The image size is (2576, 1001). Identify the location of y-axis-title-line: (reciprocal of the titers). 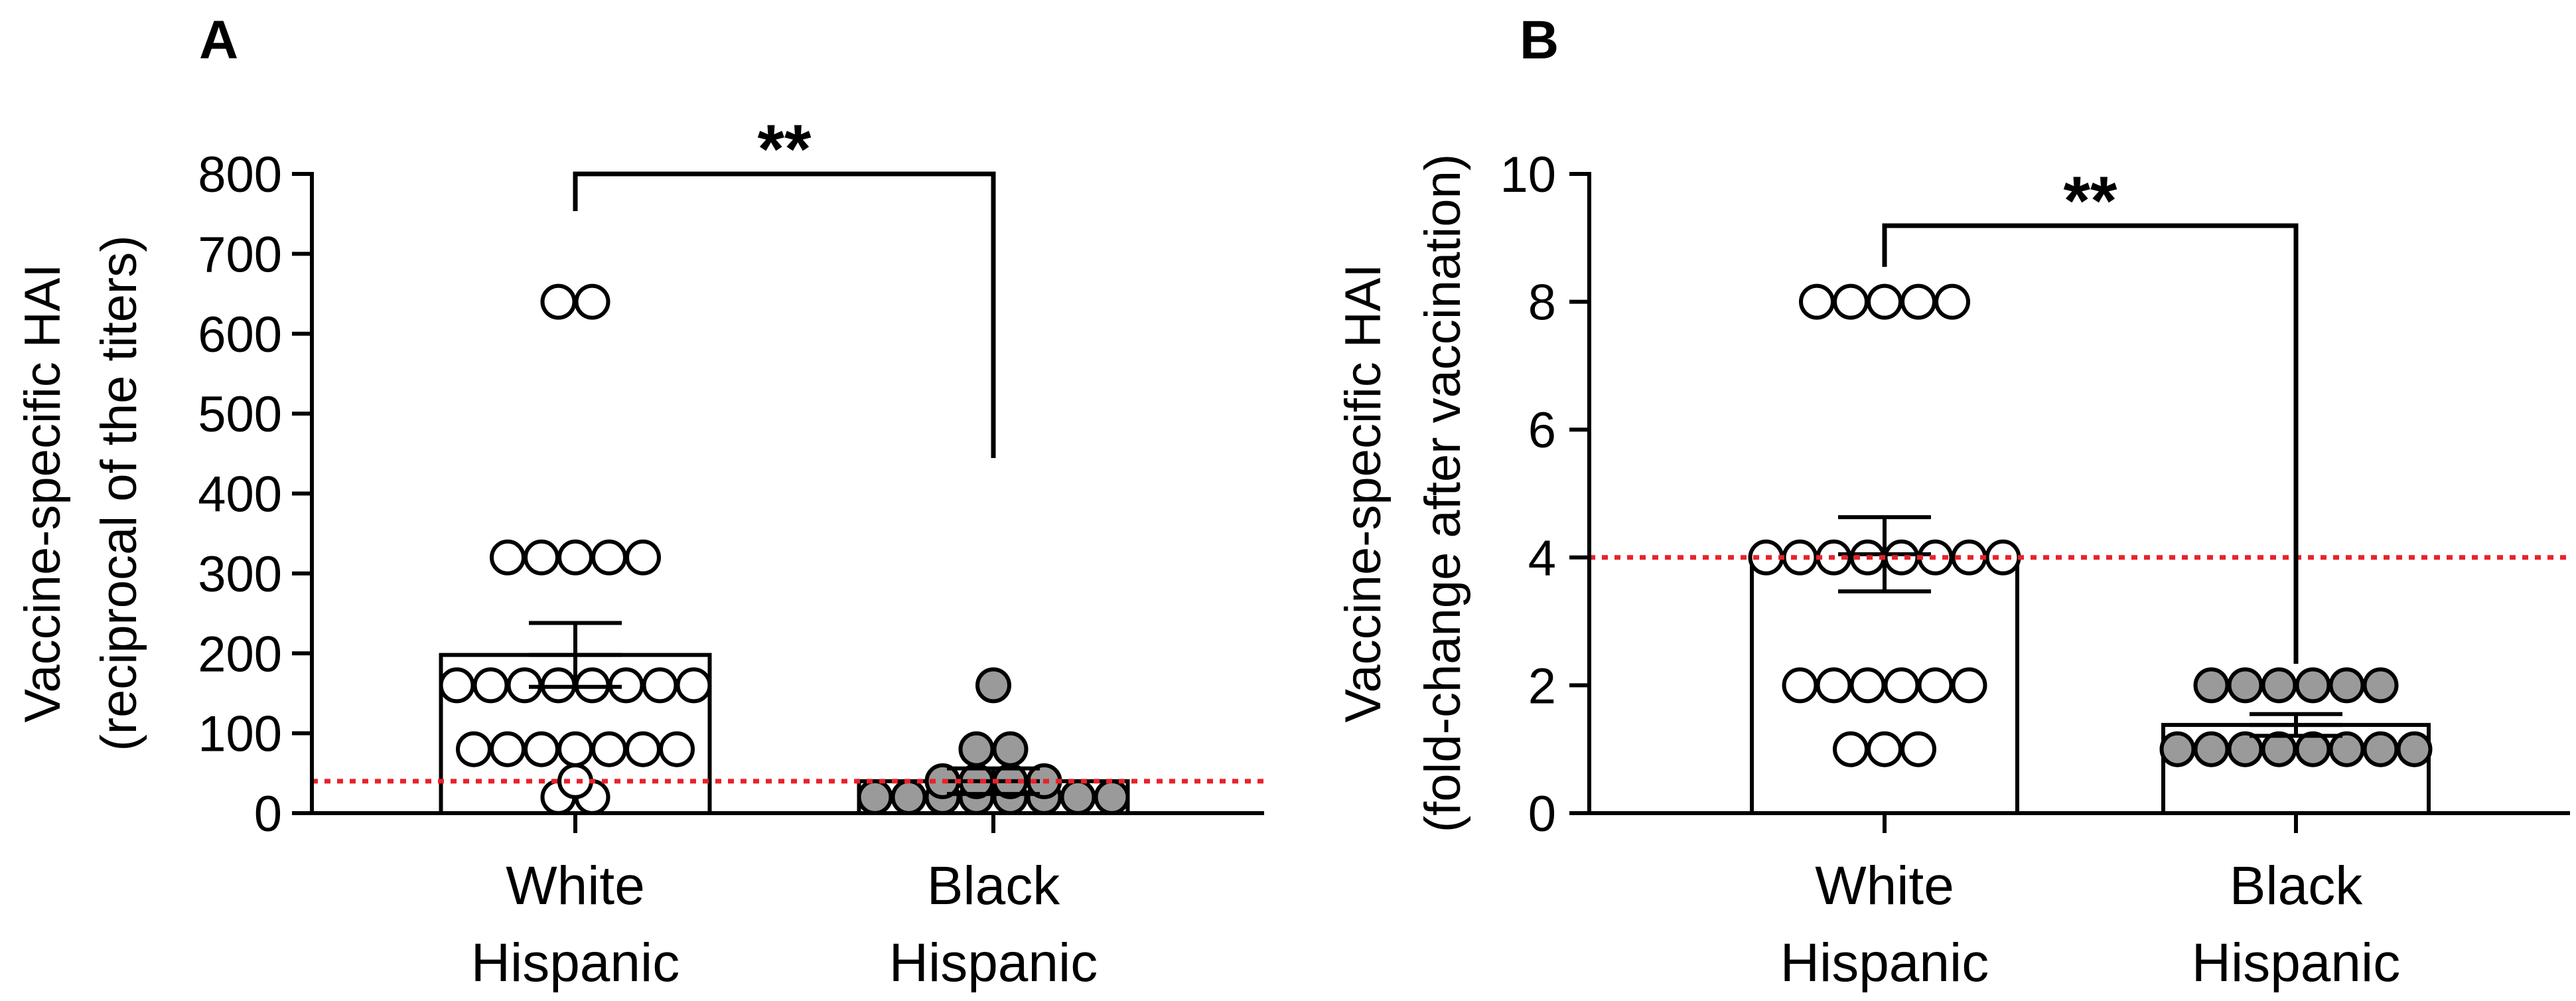
(119, 493).